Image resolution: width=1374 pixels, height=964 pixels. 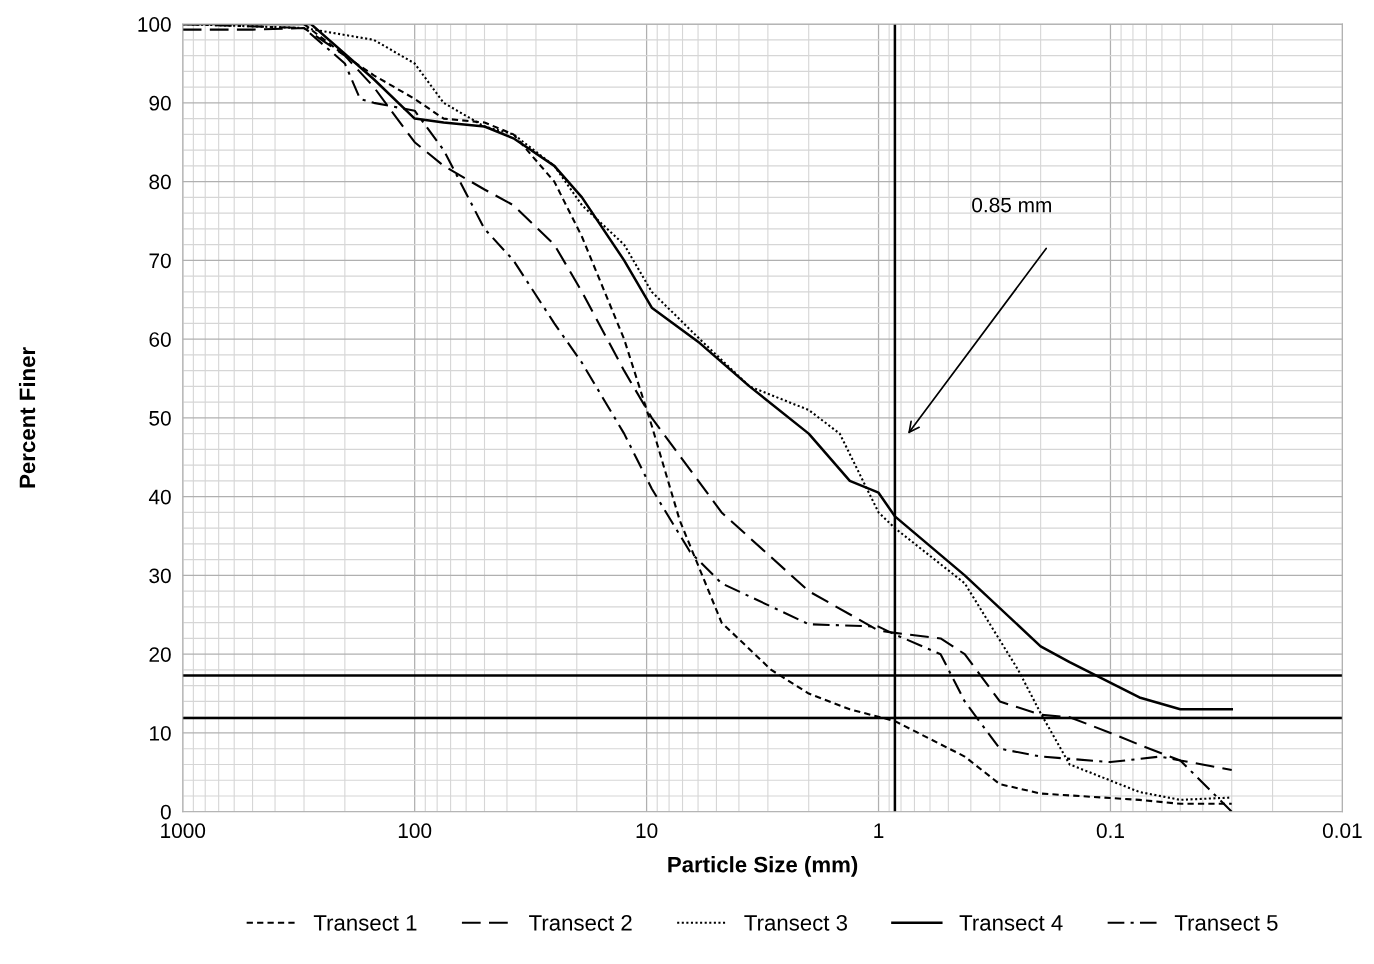 What do you see at coordinates (580, 922) in the screenshot?
I see `legend-label: Transect 2` at bounding box center [580, 922].